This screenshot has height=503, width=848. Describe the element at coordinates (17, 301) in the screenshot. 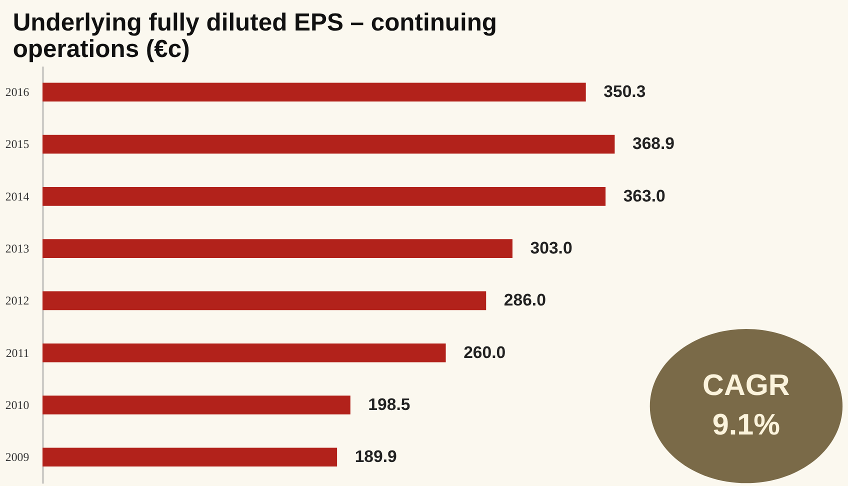

I see `y-tick-label: 2012` at that location.